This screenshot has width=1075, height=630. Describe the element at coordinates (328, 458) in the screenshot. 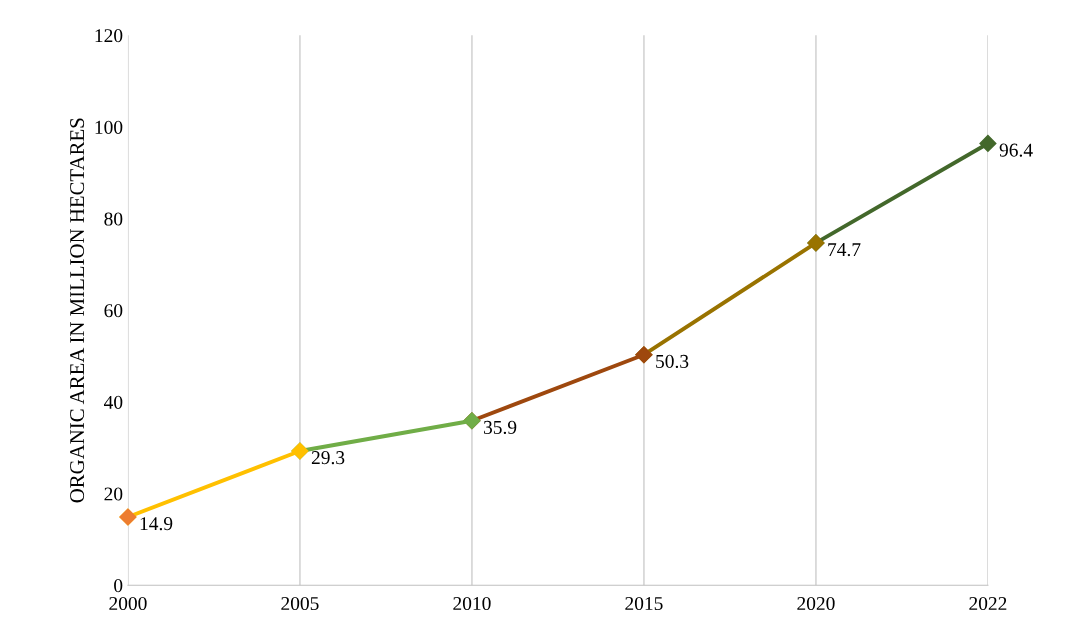

I see `data-label: 29.3` at that location.